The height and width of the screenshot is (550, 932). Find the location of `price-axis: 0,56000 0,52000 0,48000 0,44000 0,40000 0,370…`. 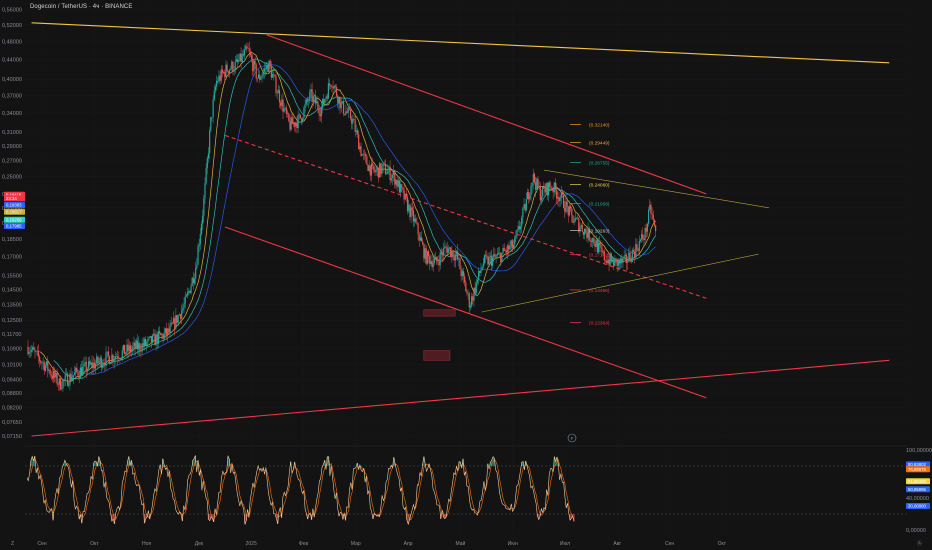

price-axis: 0,56000 0,52000 0,48000 0,44000 0,40000 0,370… is located at coordinates (12, 223).